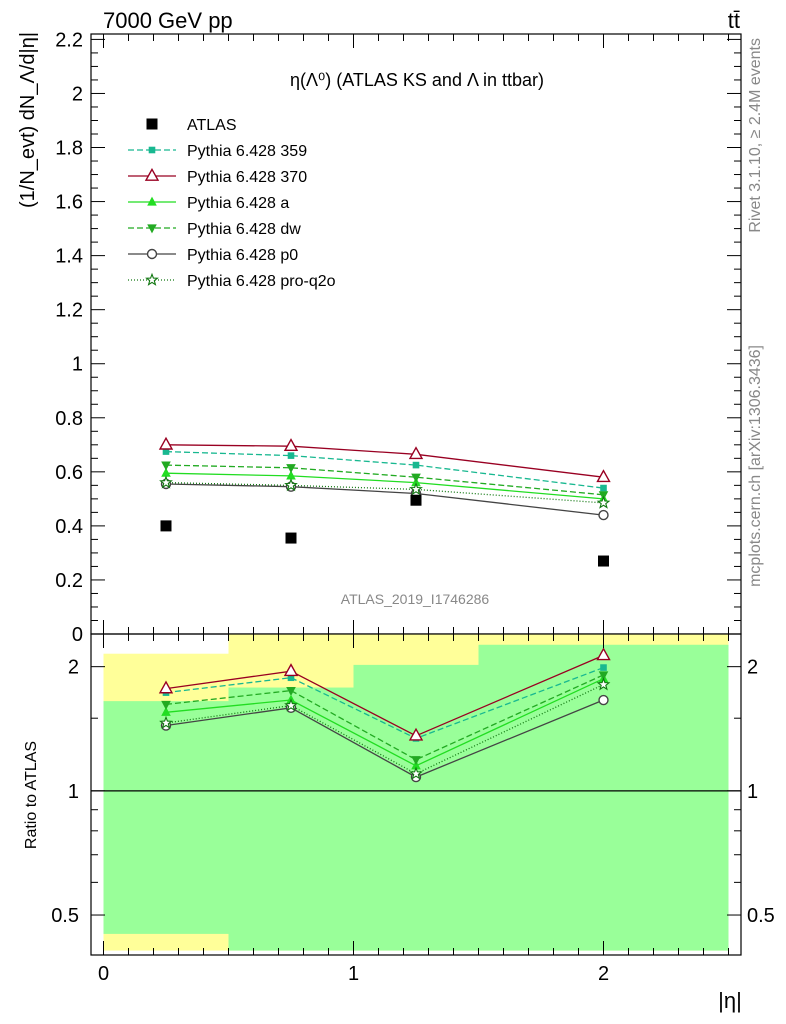  Describe the element at coordinates (69, 311) in the screenshot. I see `main-y-tick-label: 1.2` at that location.